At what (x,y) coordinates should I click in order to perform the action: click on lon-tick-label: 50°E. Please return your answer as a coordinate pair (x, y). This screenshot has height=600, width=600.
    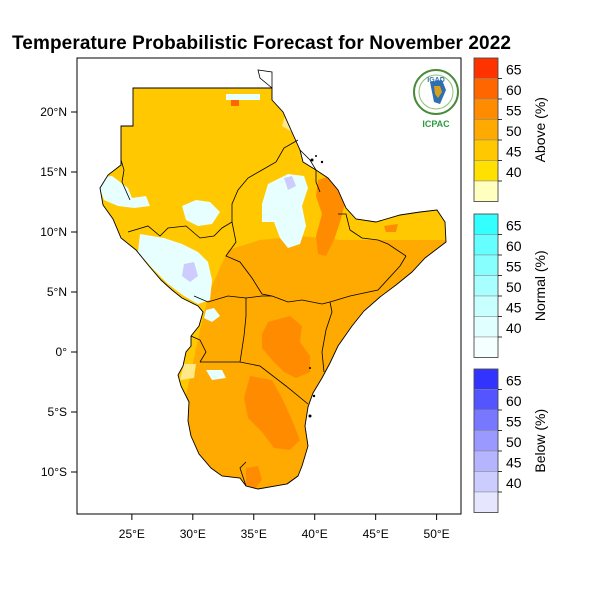
    Looking at the image, I should click on (437, 534).